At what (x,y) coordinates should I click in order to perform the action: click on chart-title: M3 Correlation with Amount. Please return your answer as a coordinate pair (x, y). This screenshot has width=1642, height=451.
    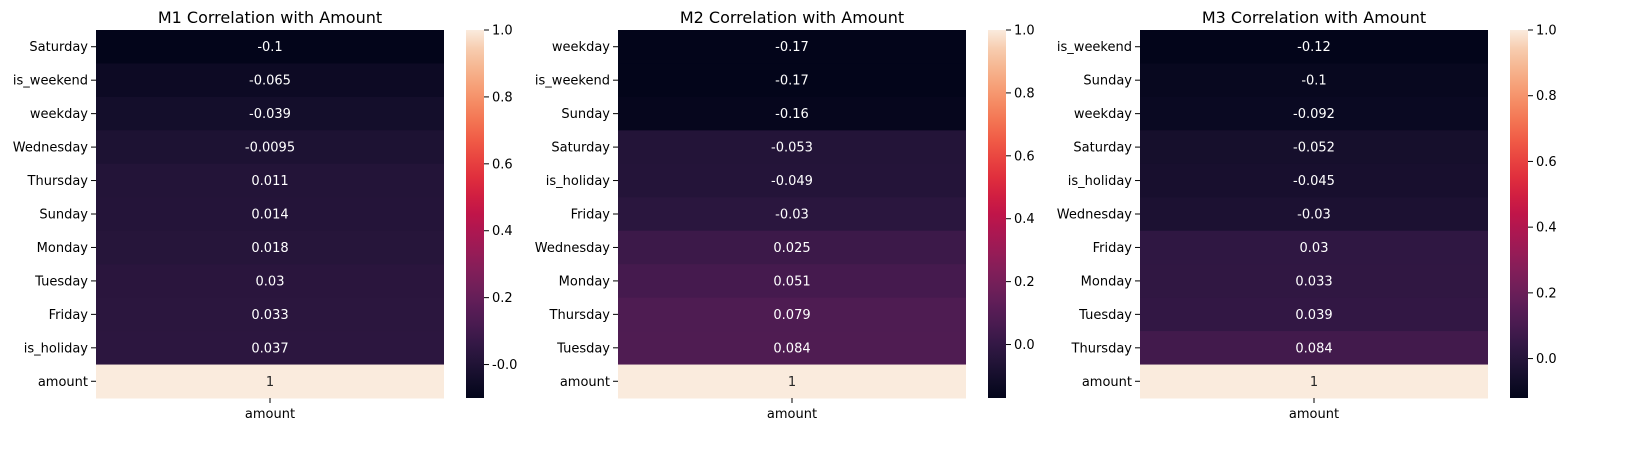
    Looking at the image, I should click on (1314, 17).